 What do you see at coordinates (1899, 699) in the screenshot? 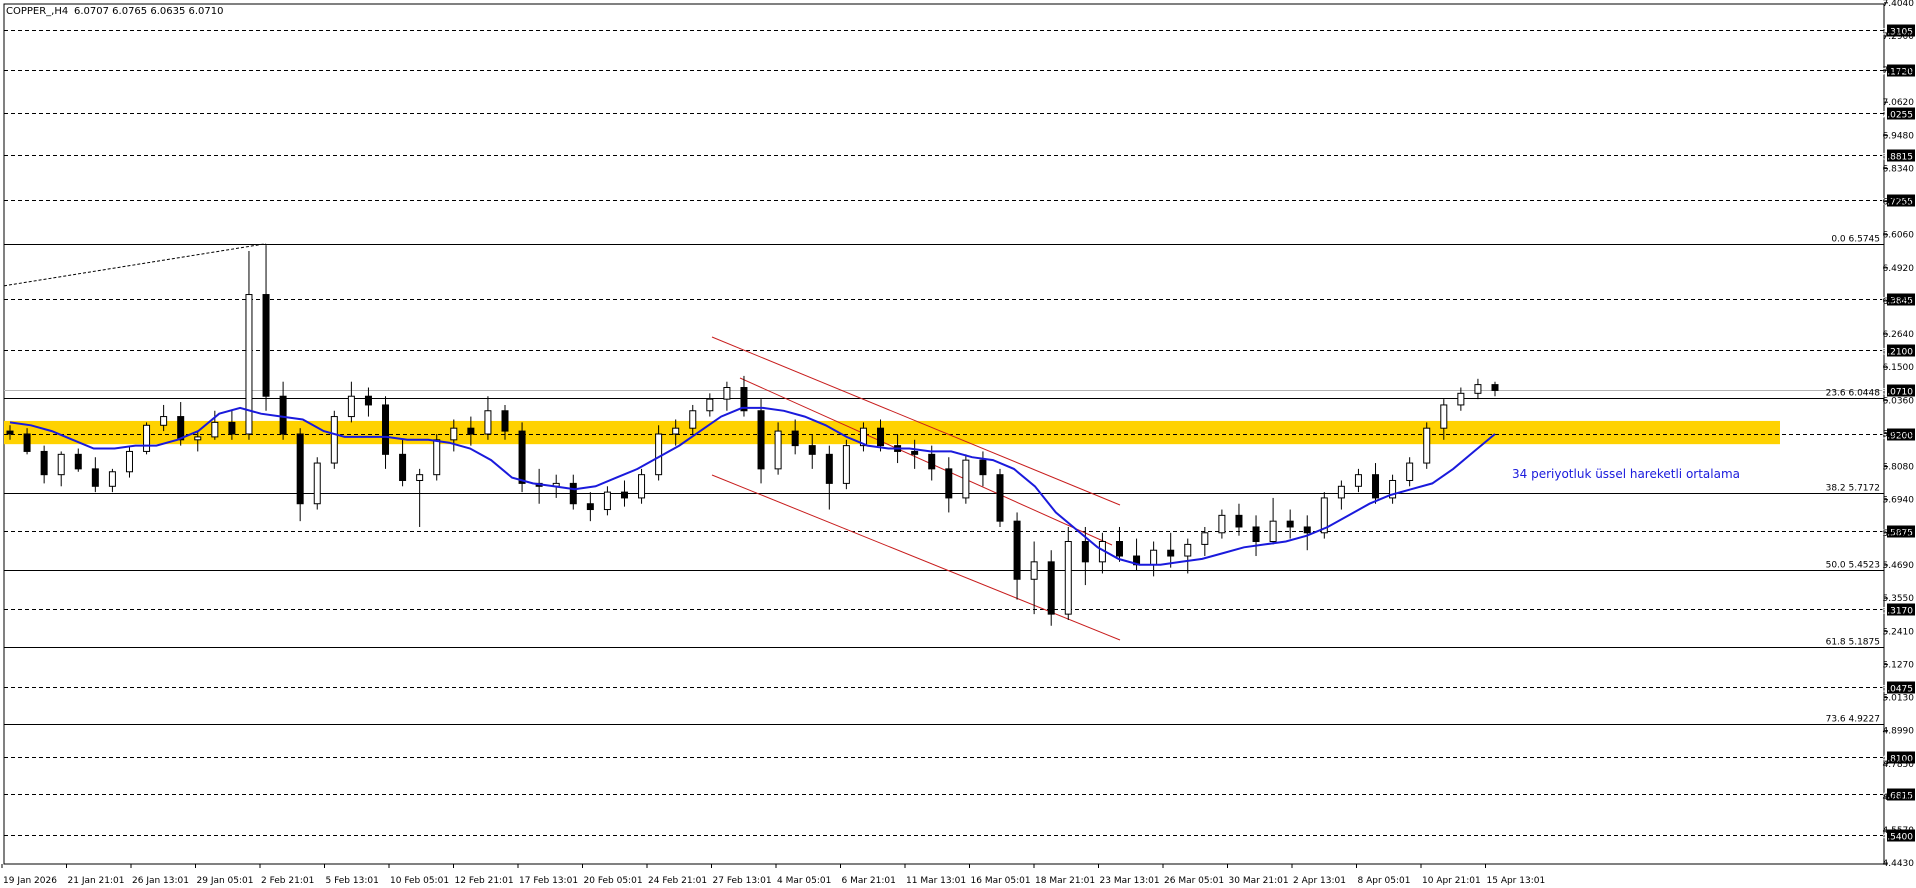
I see `y-tick-label: 5.0130` at bounding box center [1899, 699].